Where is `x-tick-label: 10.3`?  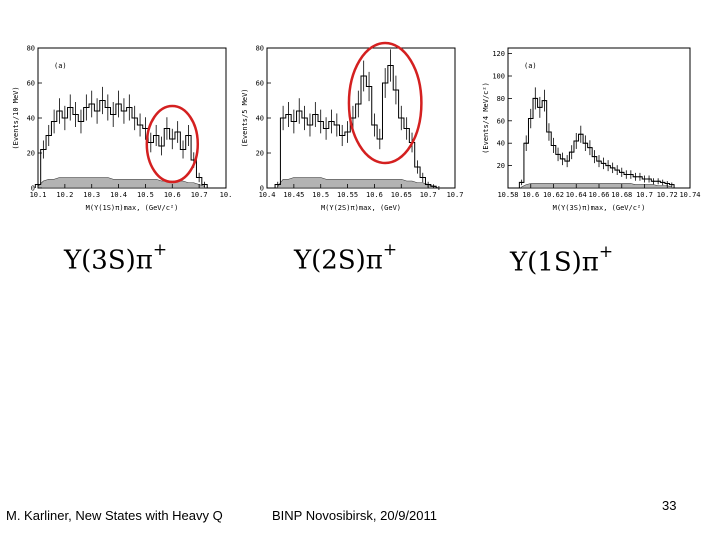 x-tick-label: 10.3 is located at coordinates (91, 195).